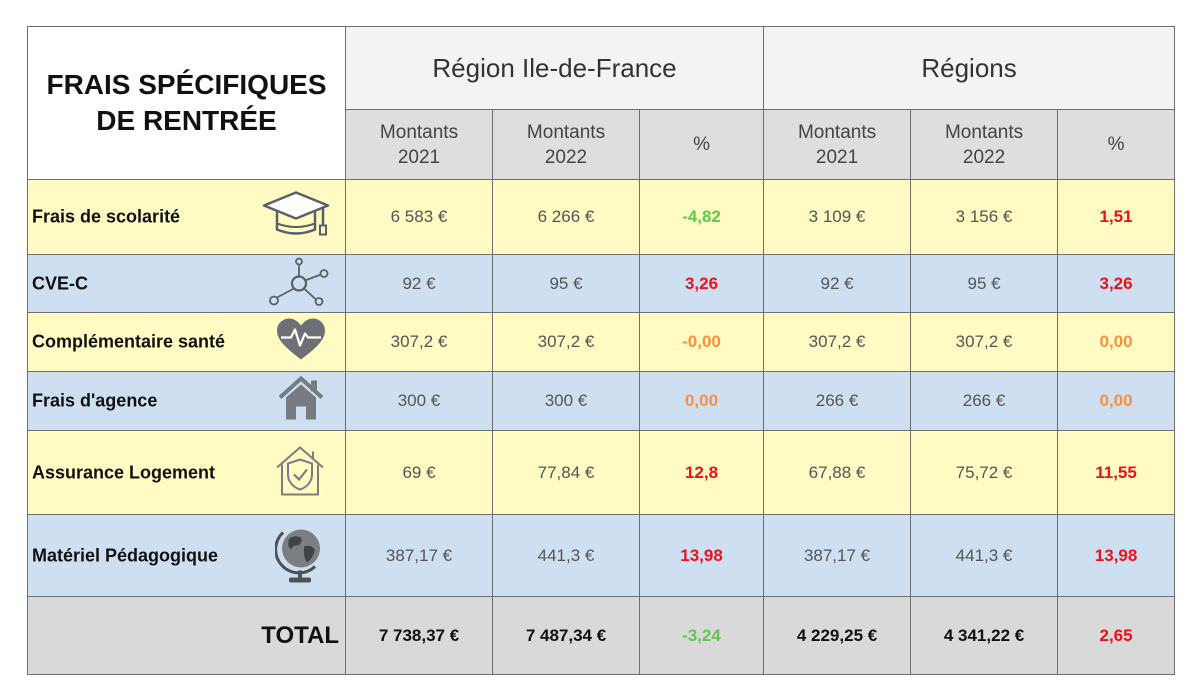 The height and width of the screenshot is (690, 1200). Describe the element at coordinates (837, 342) in the screenshot. I see `cell-regions-2021: 307,2 €` at that location.